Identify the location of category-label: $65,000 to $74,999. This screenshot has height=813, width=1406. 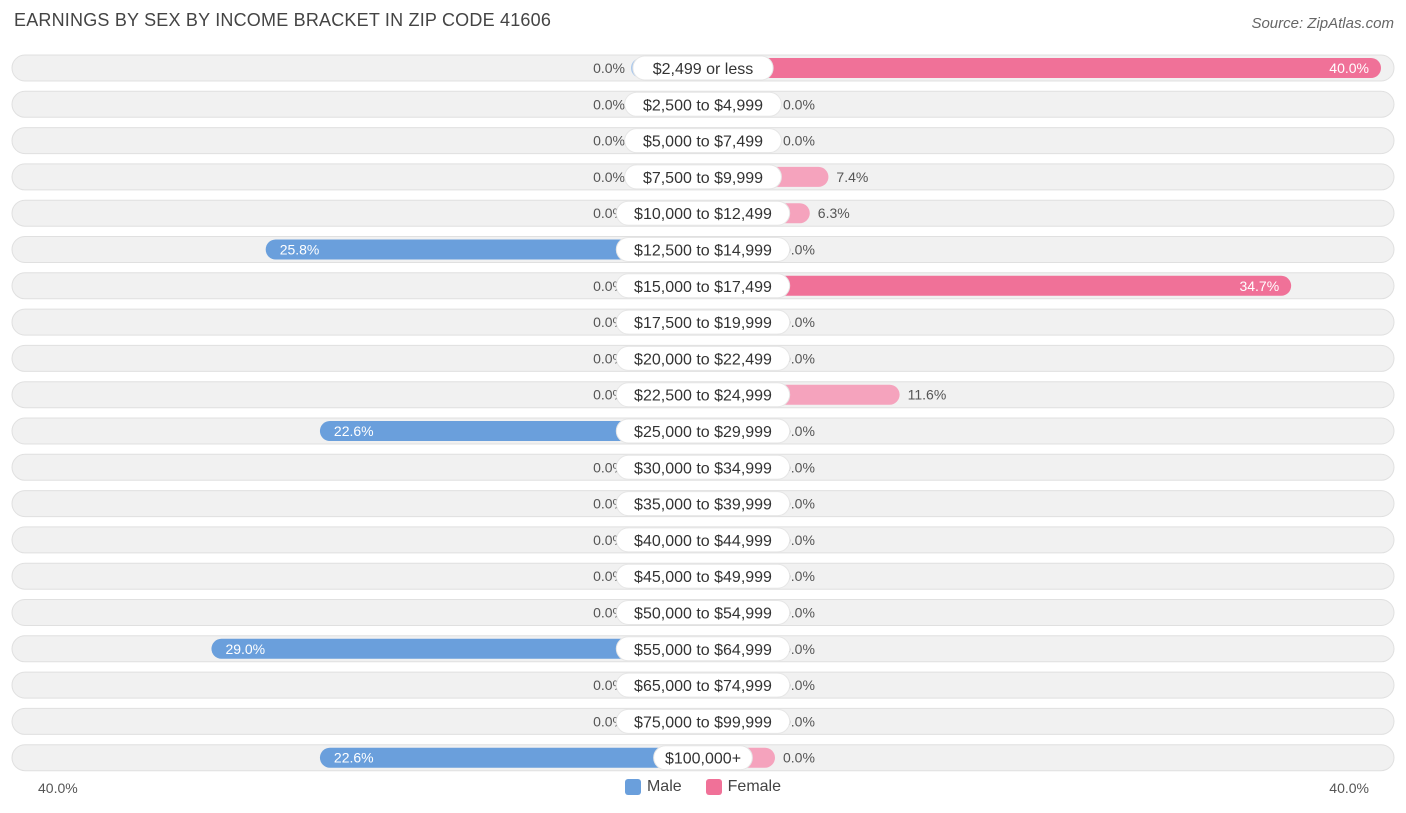
(703, 686).